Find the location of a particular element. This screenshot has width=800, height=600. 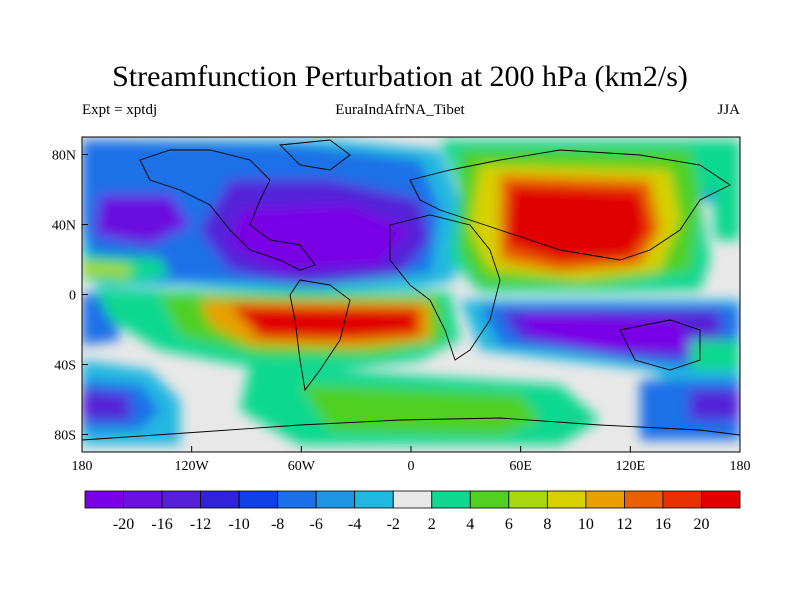

colorbar-label: 4 is located at coordinates (470, 524).